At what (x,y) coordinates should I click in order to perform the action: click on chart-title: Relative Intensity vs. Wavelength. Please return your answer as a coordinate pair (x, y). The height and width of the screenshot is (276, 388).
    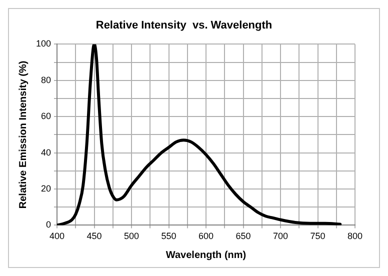
    Looking at the image, I should click on (184, 26).